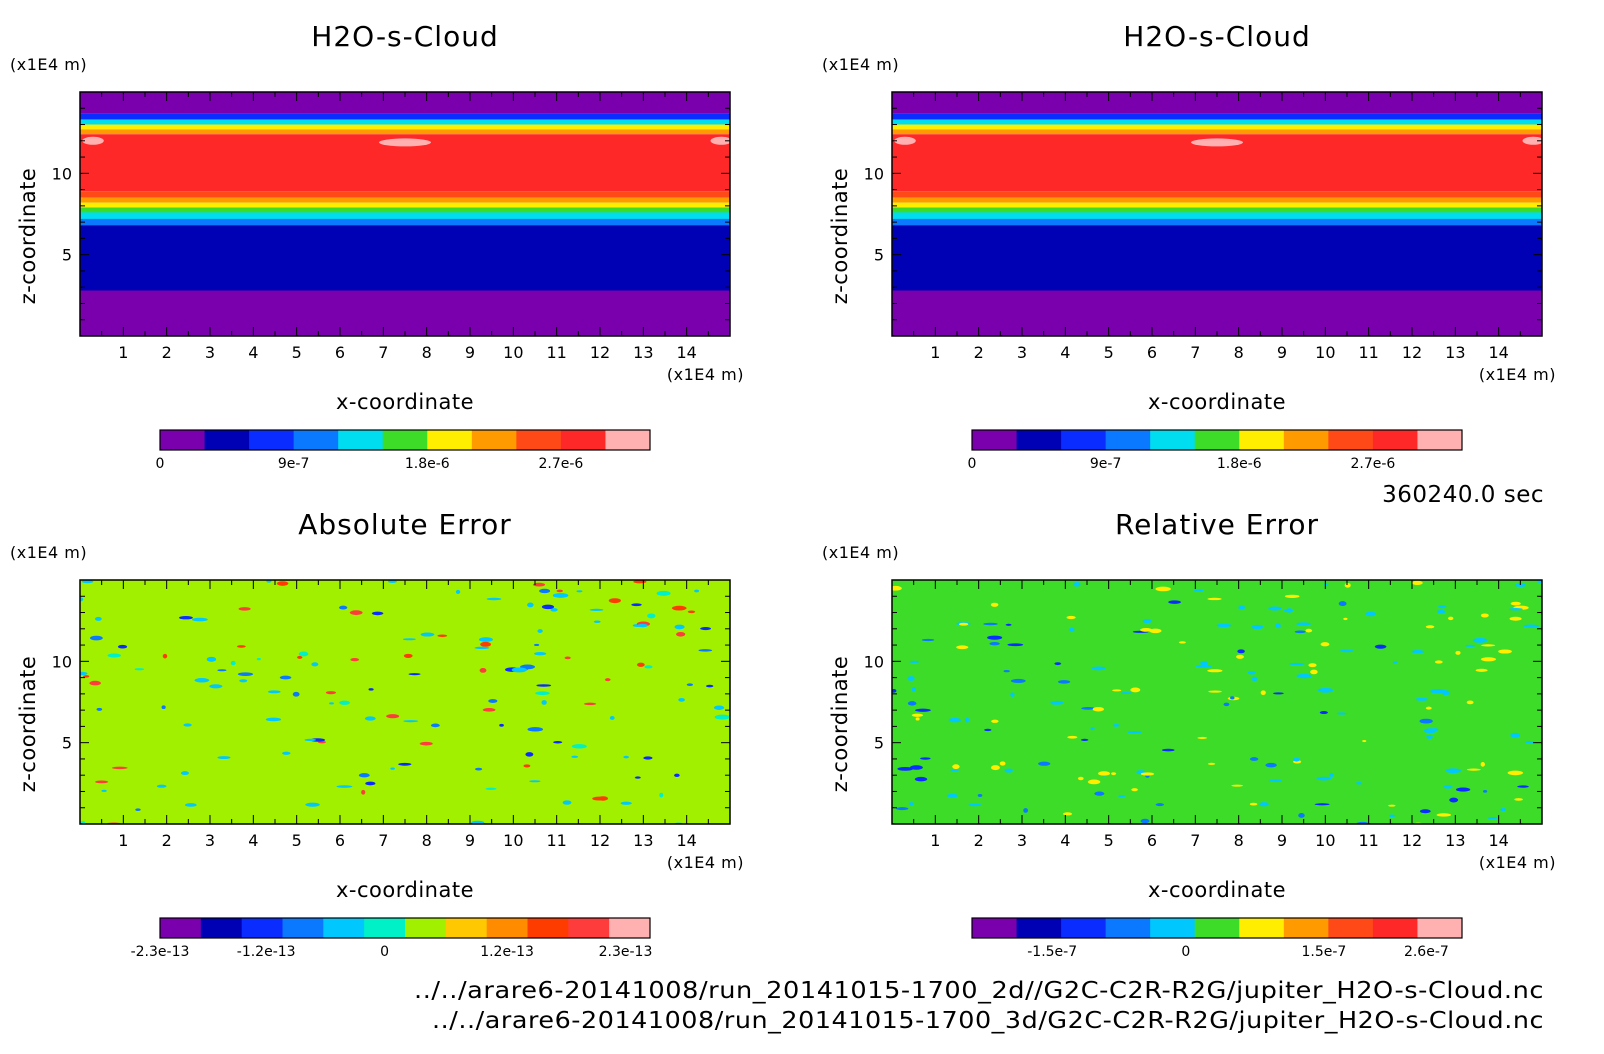  Describe the element at coordinates (1217, 214) in the screenshot. I see `plot-area` at that location.